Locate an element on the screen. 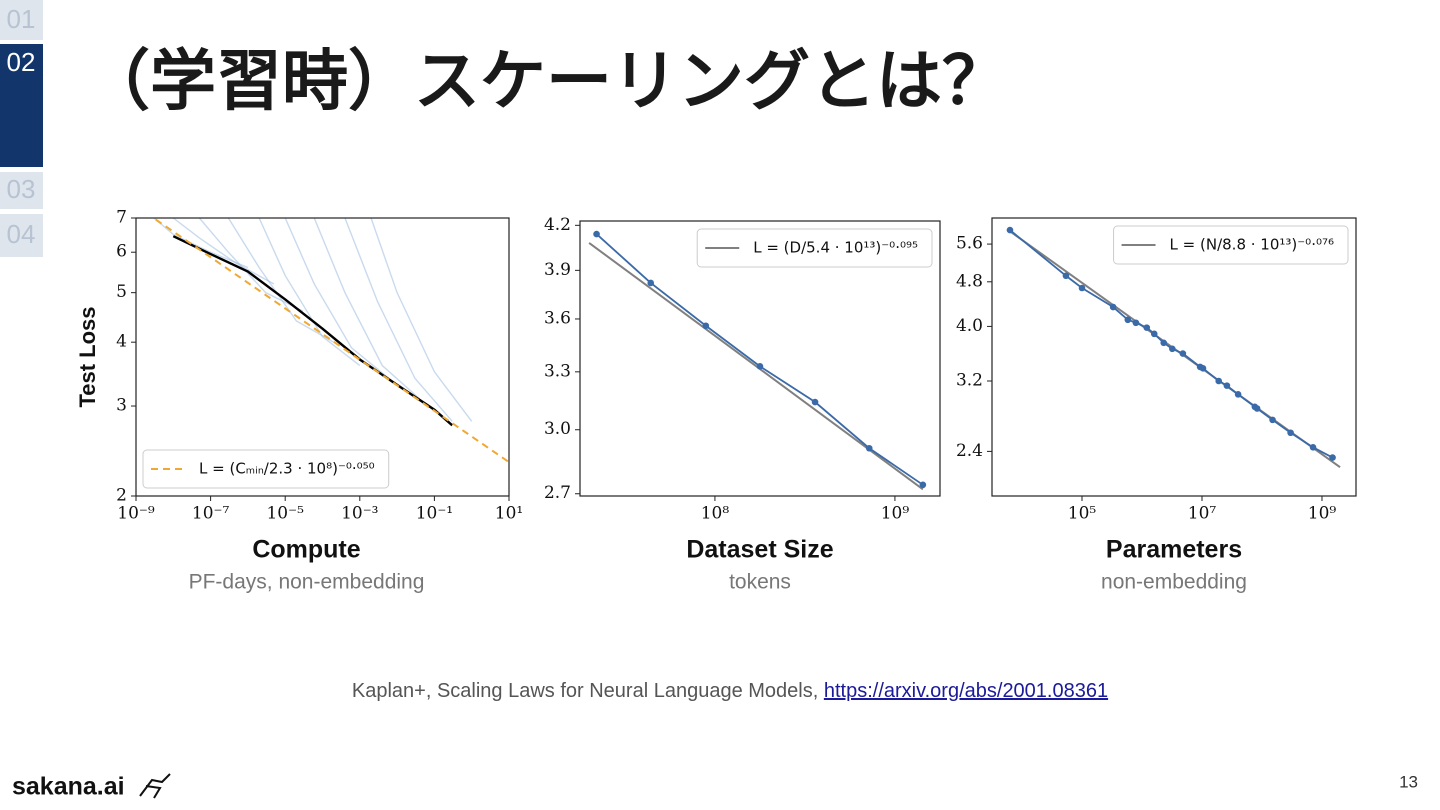 The height and width of the screenshot is (810, 1440). x-tick-label: 10⁻¹ is located at coordinates (434, 514).